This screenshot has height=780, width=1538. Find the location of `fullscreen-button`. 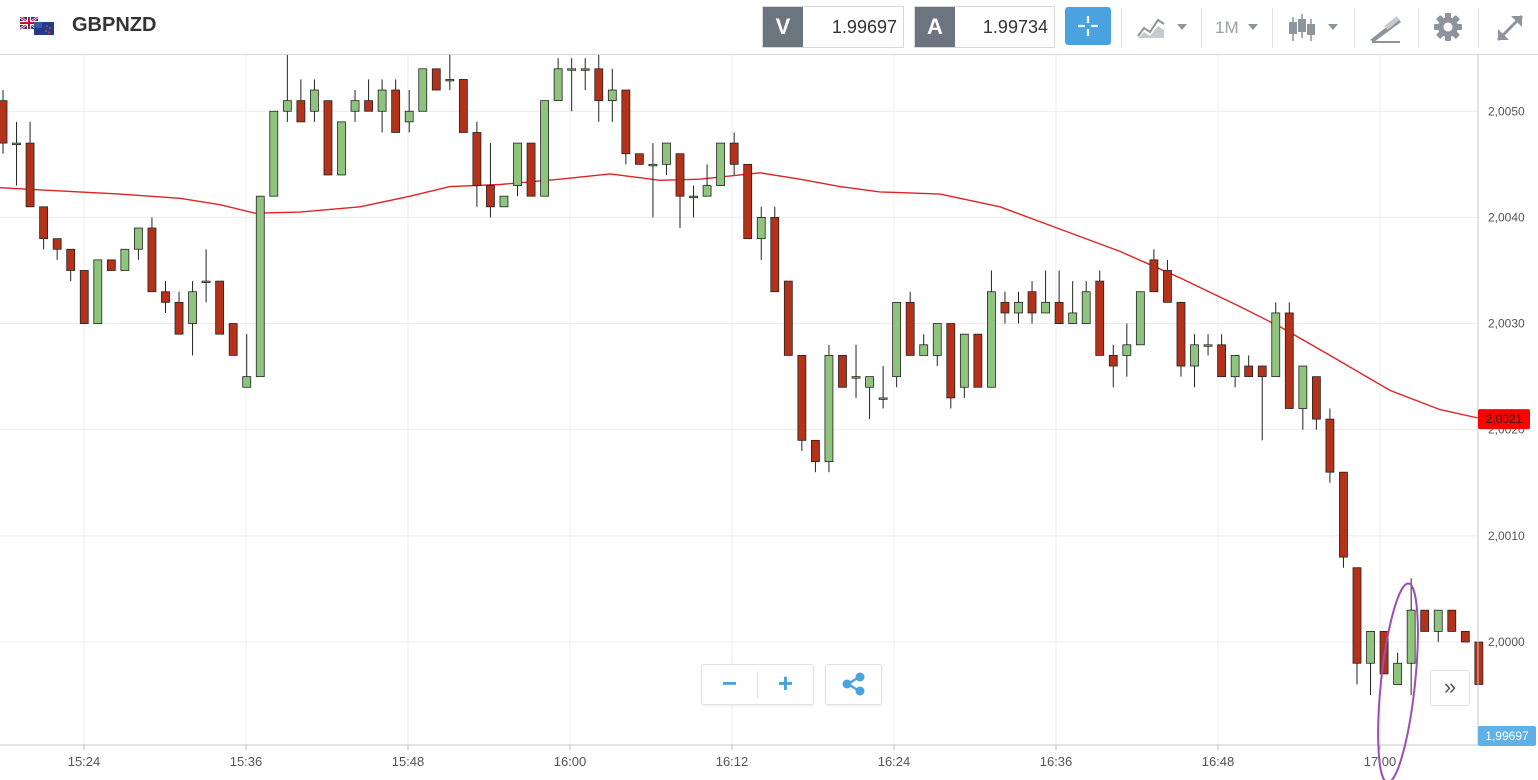

fullscreen-button is located at coordinates (1510, 28).